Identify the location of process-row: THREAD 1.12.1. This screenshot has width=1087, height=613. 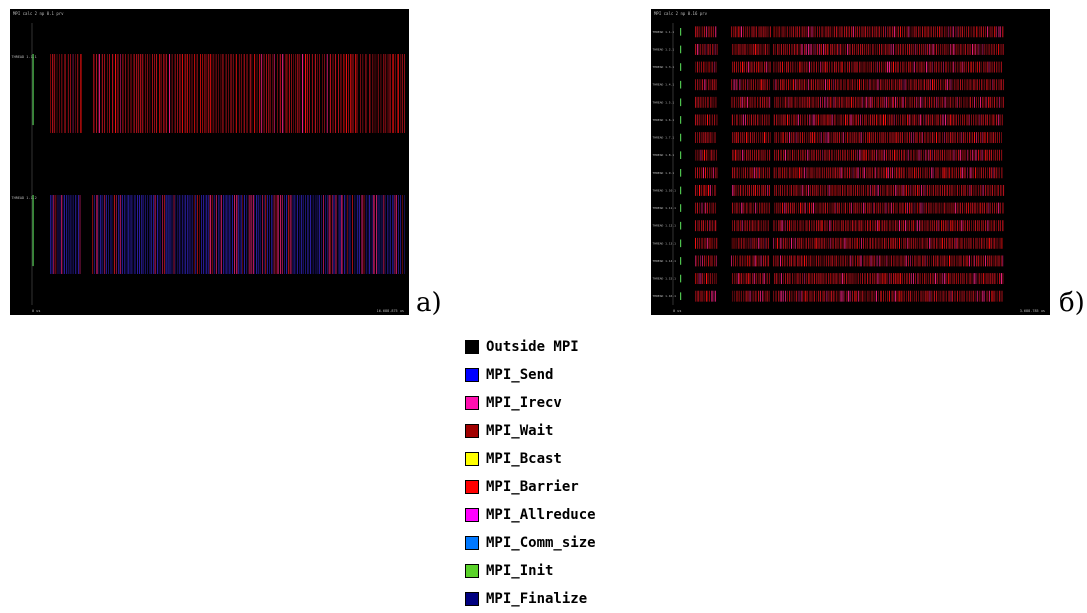
(828, 225).